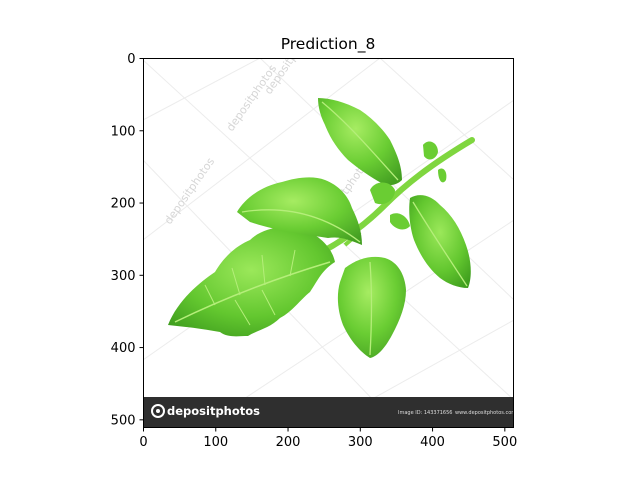 Image resolution: width=640 pixels, height=480 pixels. Describe the element at coordinates (123, 204) in the screenshot. I see `y-tick-label: 200` at that location.